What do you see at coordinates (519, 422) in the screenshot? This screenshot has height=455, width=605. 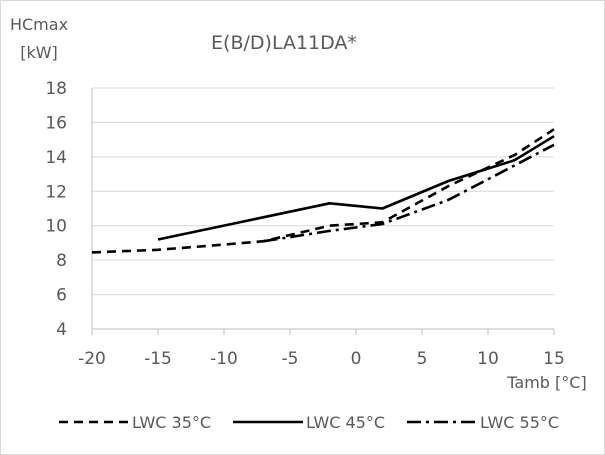 I see `legend-label-3: LWC 55°C` at bounding box center [519, 422].